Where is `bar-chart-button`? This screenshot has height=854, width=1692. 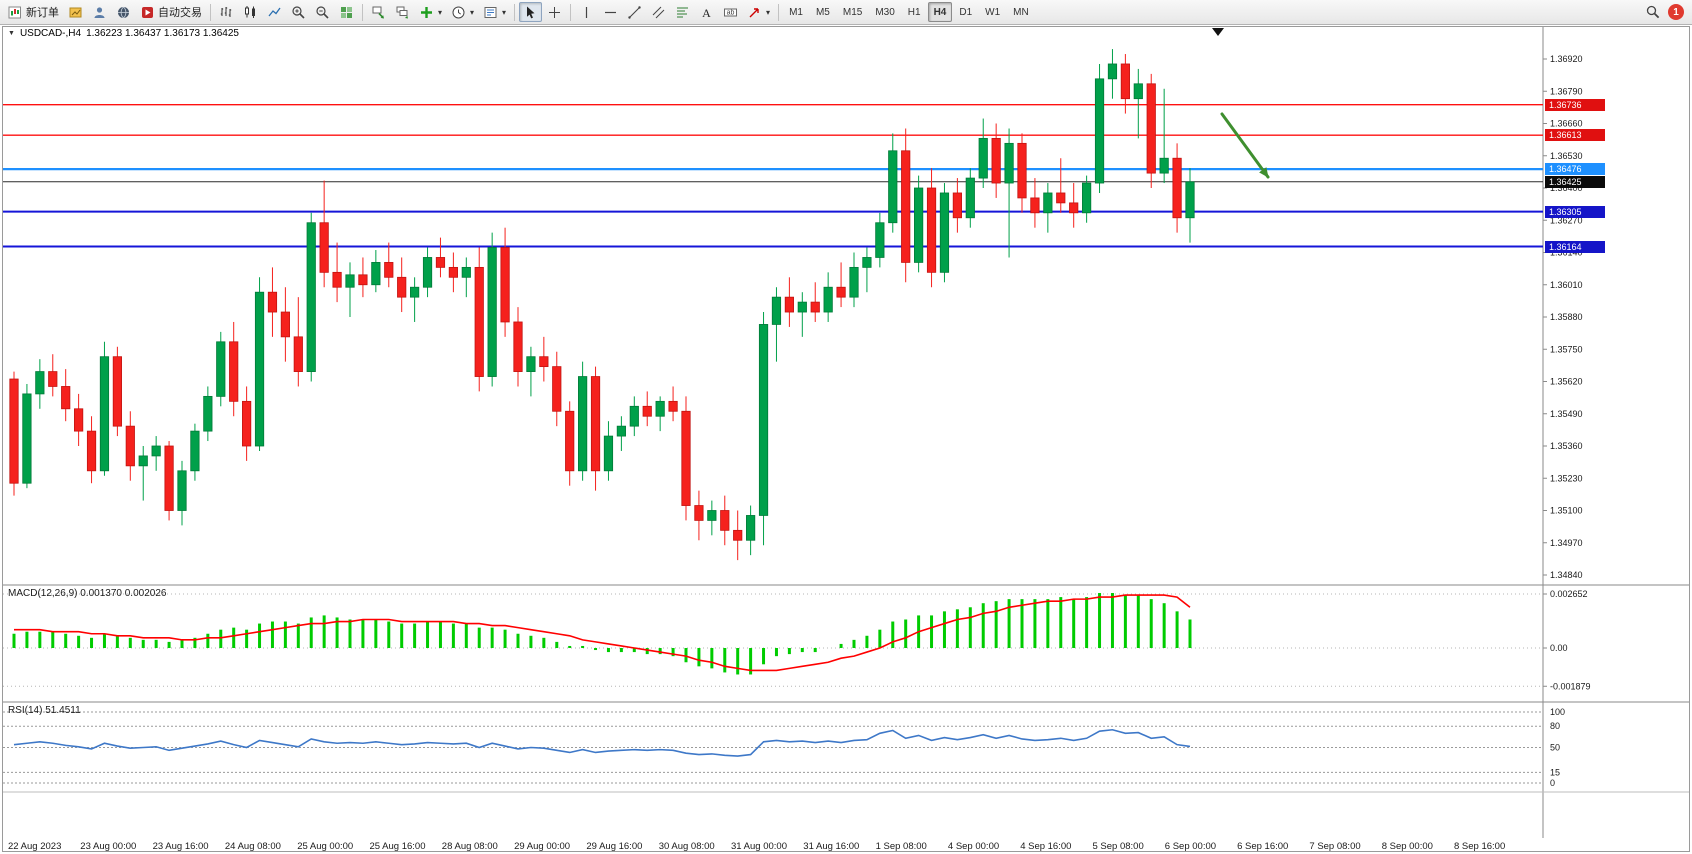
bar-chart-button is located at coordinates (226, 12).